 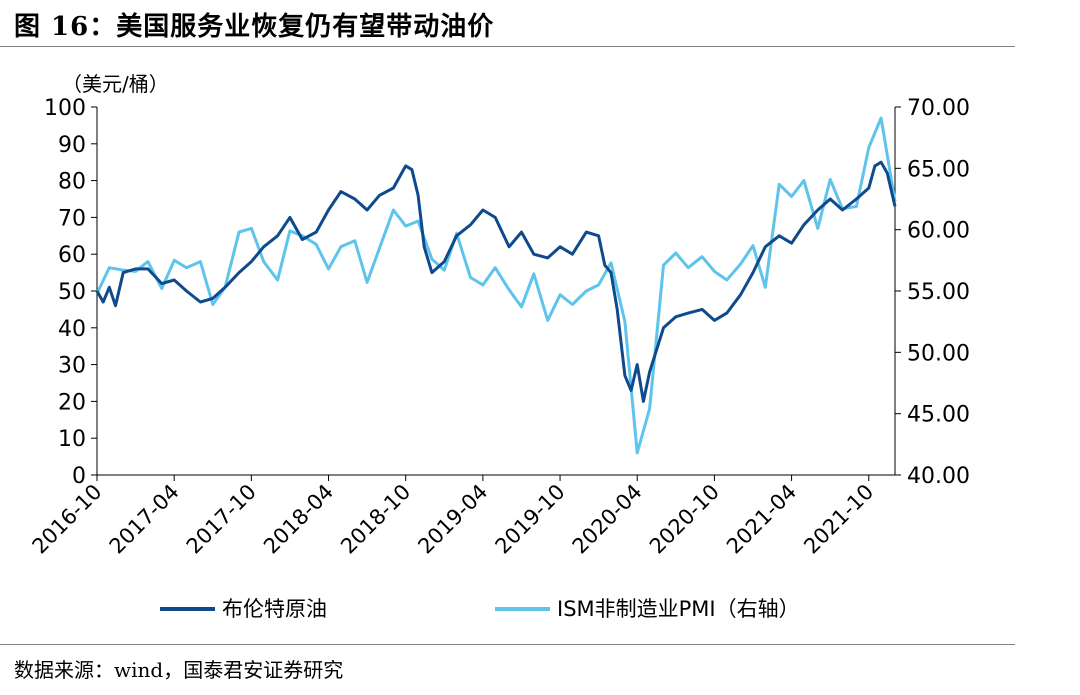 What do you see at coordinates (480, 609) in the screenshot?
I see `legend: 布伦特原油 ISM非制造业PMI（右轴）` at bounding box center [480, 609].